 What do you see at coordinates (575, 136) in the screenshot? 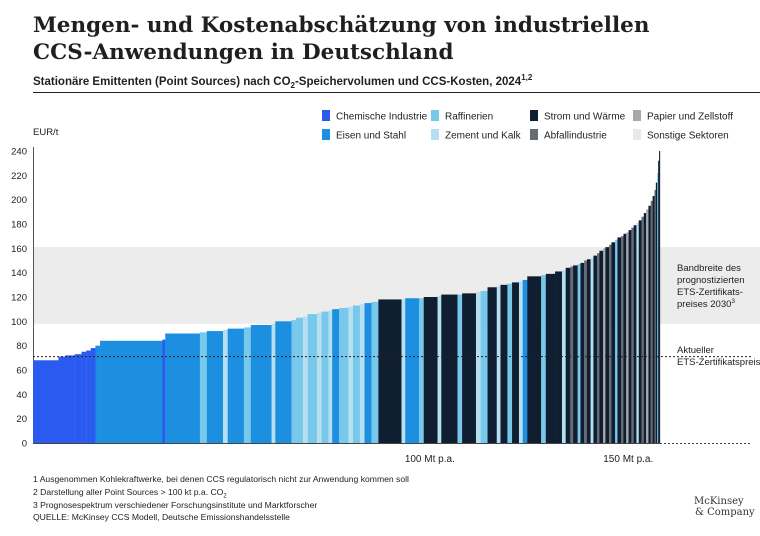
I see `legend-label-abfall: Abfallindustrie` at bounding box center [575, 136].